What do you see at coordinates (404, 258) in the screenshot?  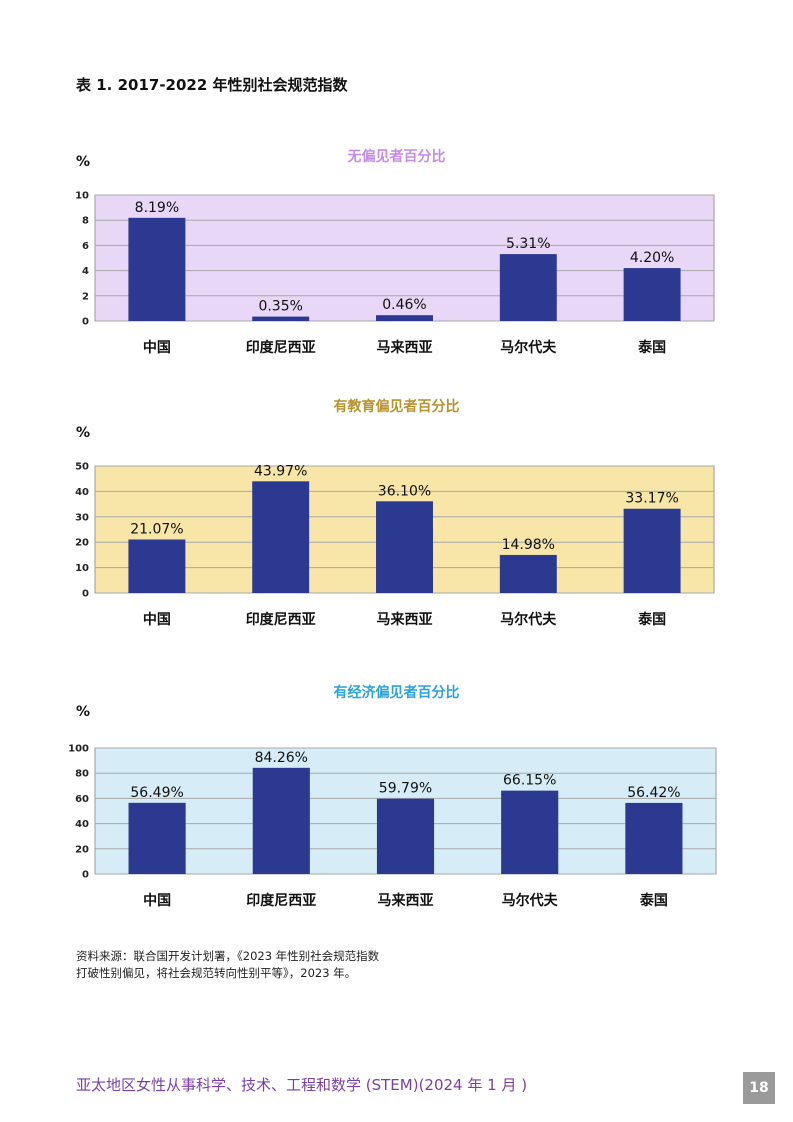 I see `plot-background` at bounding box center [404, 258].